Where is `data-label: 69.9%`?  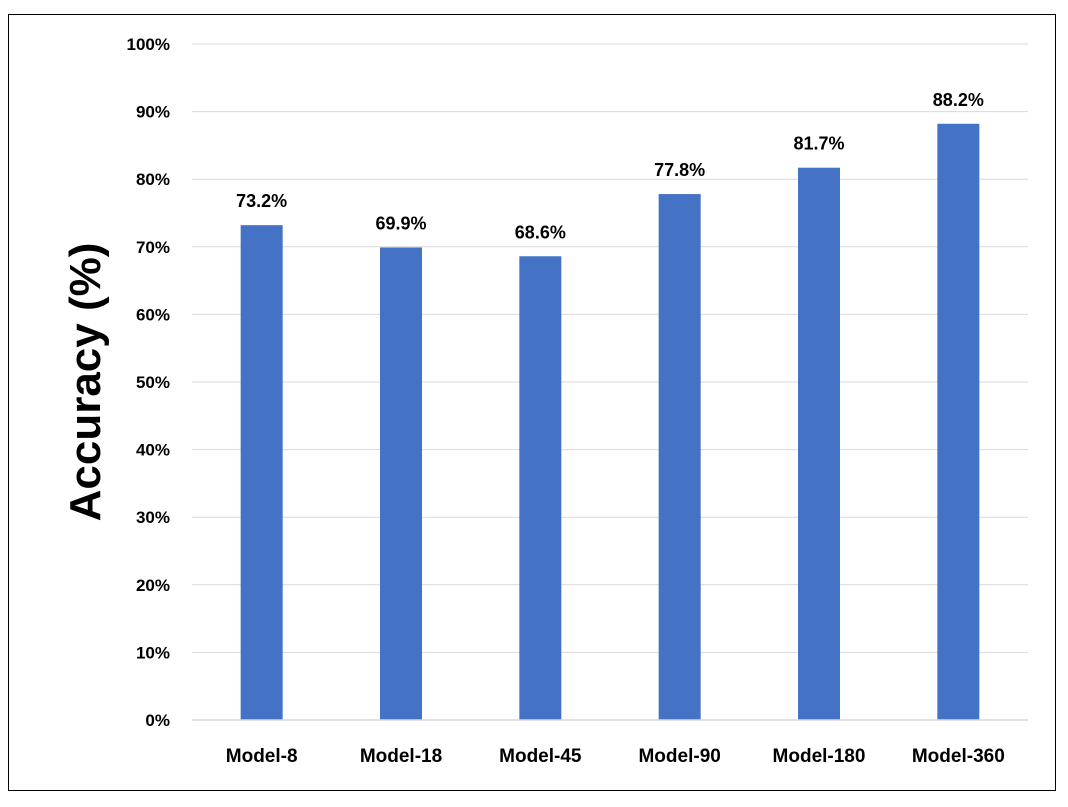
data-label: 69.9% is located at coordinates (400, 223).